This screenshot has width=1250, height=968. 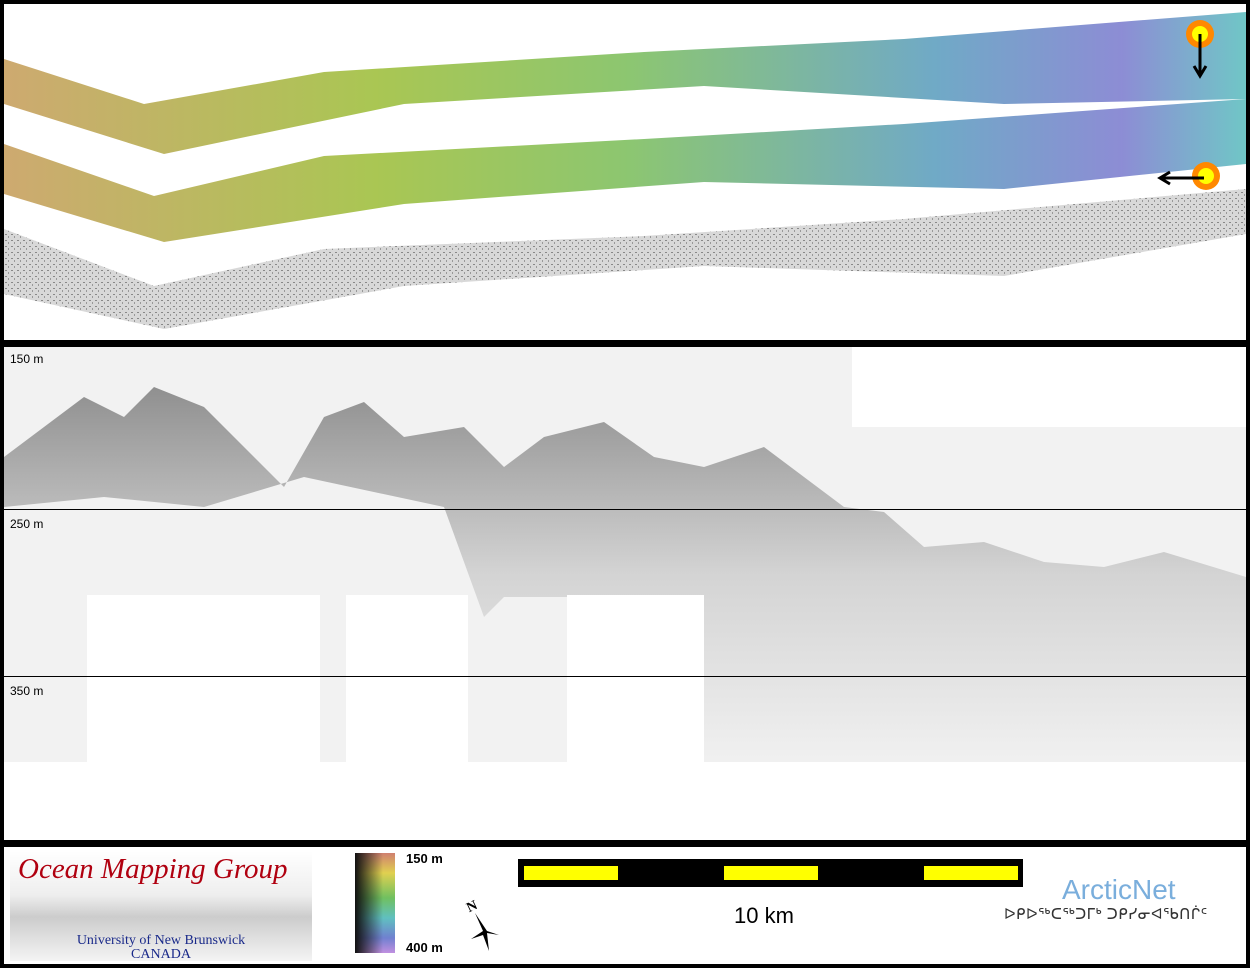 I want to click on depth-label: 350 m, so click(x=27, y=691).